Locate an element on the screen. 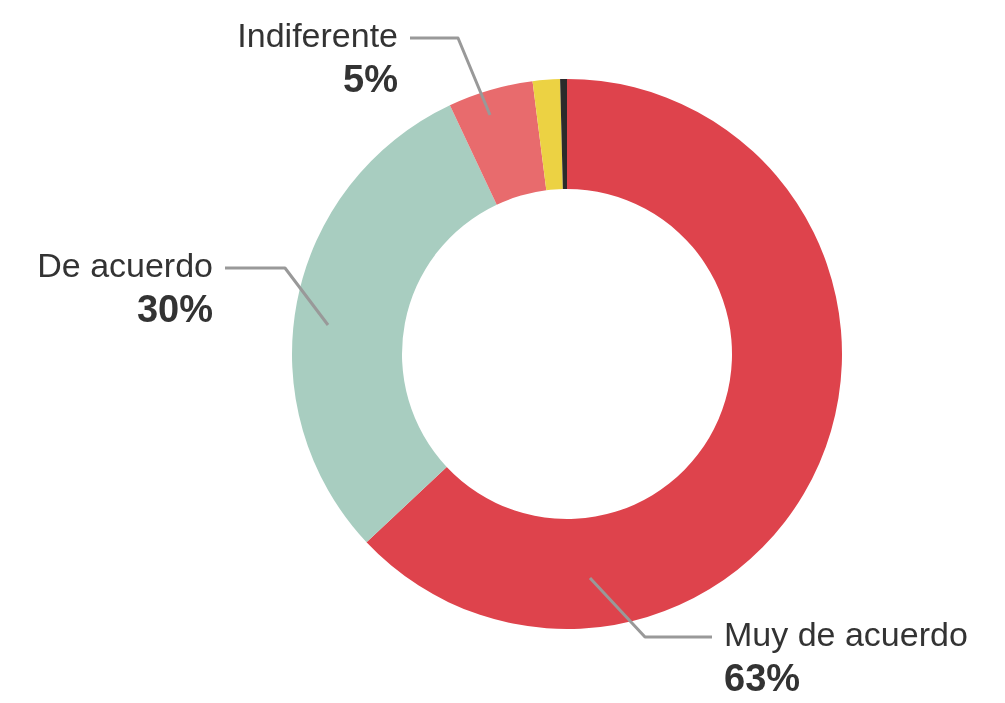  data-label: 63% is located at coordinates (762, 678).